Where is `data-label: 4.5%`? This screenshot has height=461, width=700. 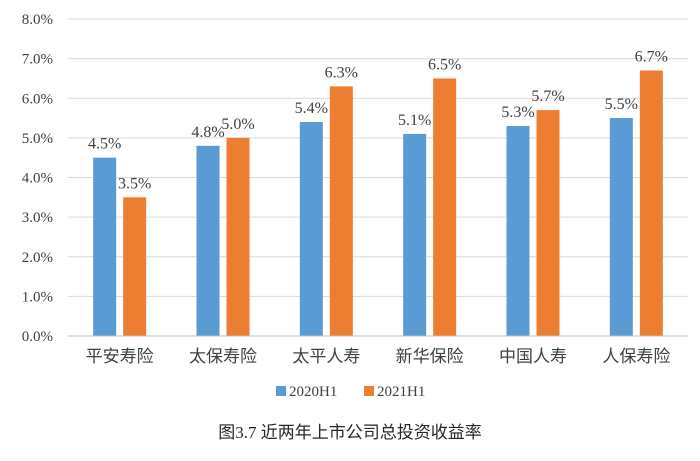 data-label: 4.5% is located at coordinates (104, 144).